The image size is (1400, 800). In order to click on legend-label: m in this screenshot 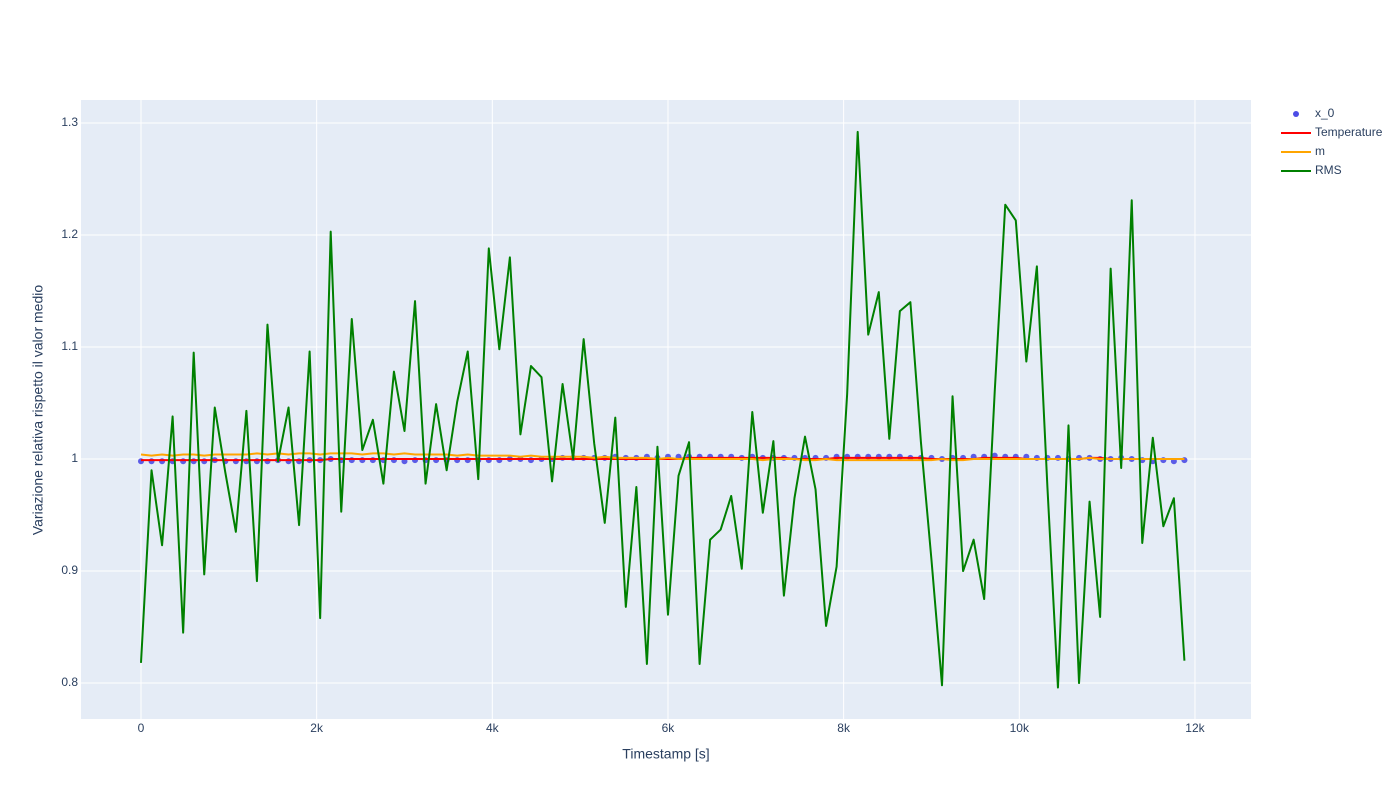, I will do `click(1320, 151)`.